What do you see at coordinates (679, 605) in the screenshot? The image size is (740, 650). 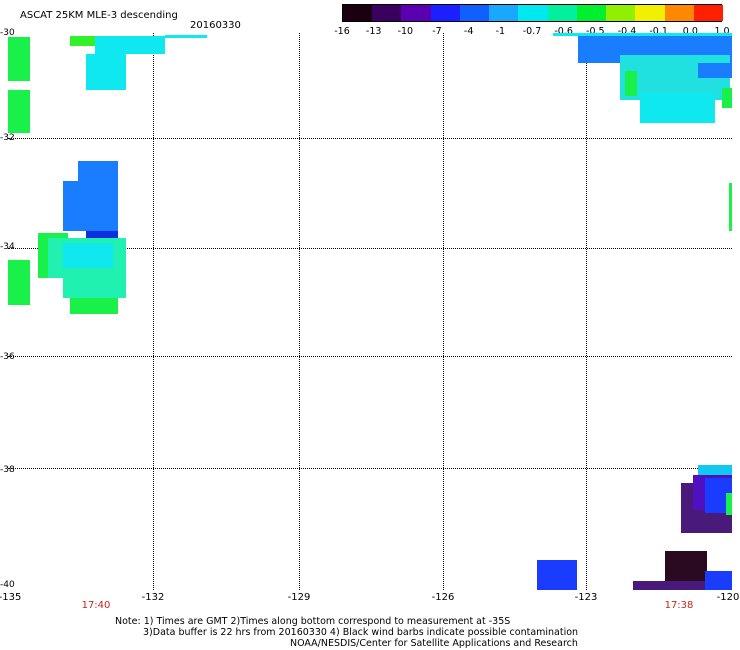 I see `time-stamp-right: 17:38` at bounding box center [679, 605].